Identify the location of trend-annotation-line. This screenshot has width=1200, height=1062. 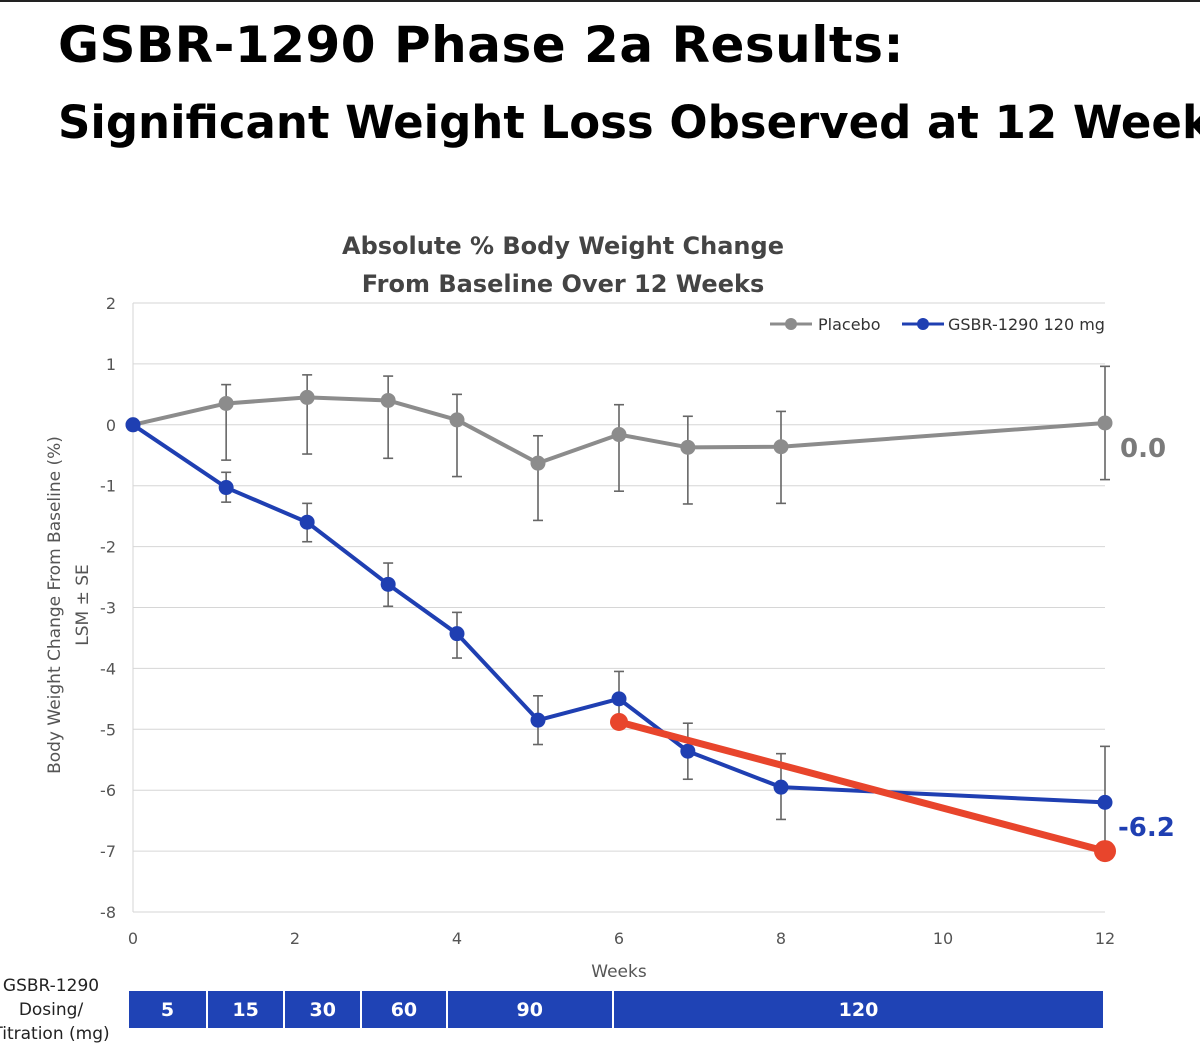
(862, 786).